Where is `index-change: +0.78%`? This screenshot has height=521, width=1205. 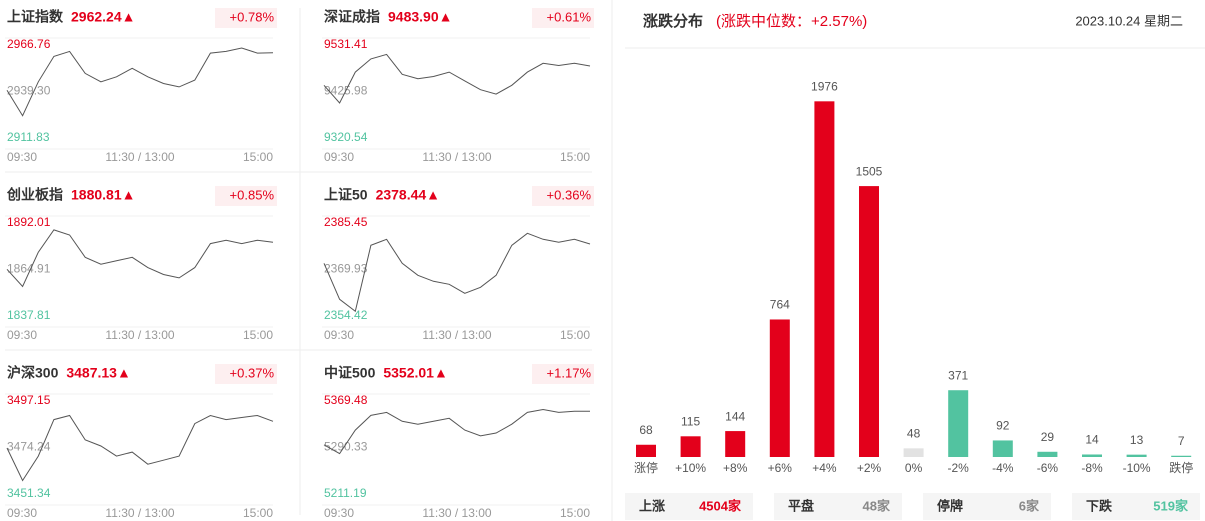 index-change: +0.78% is located at coordinates (252, 16).